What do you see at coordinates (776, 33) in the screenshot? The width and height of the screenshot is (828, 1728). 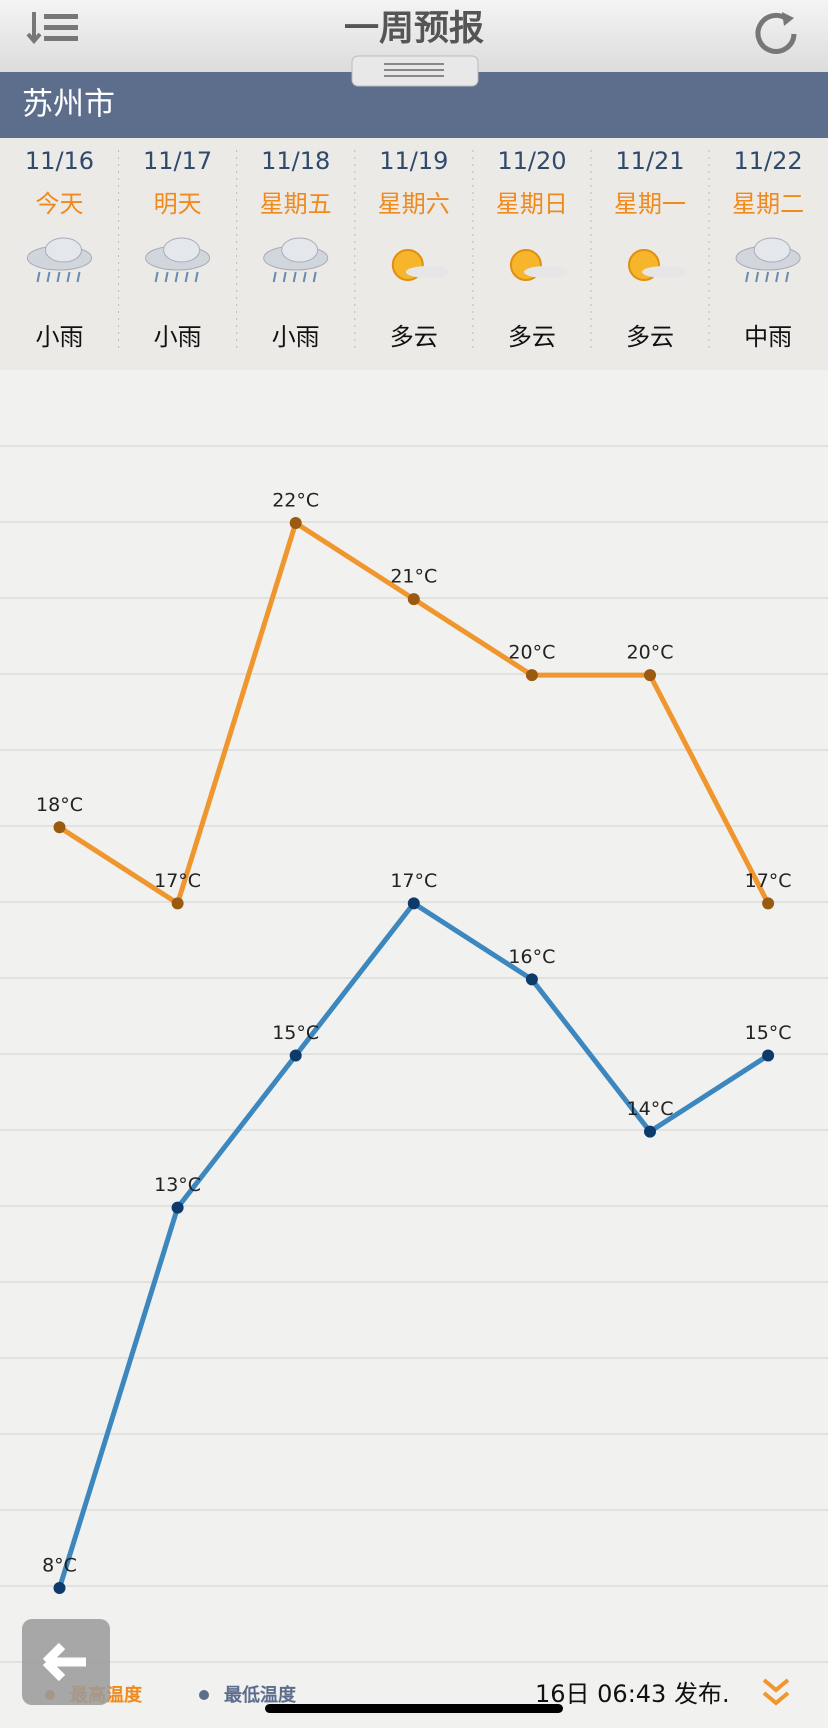 I see `refresh-button` at bounding box center [776, 33].